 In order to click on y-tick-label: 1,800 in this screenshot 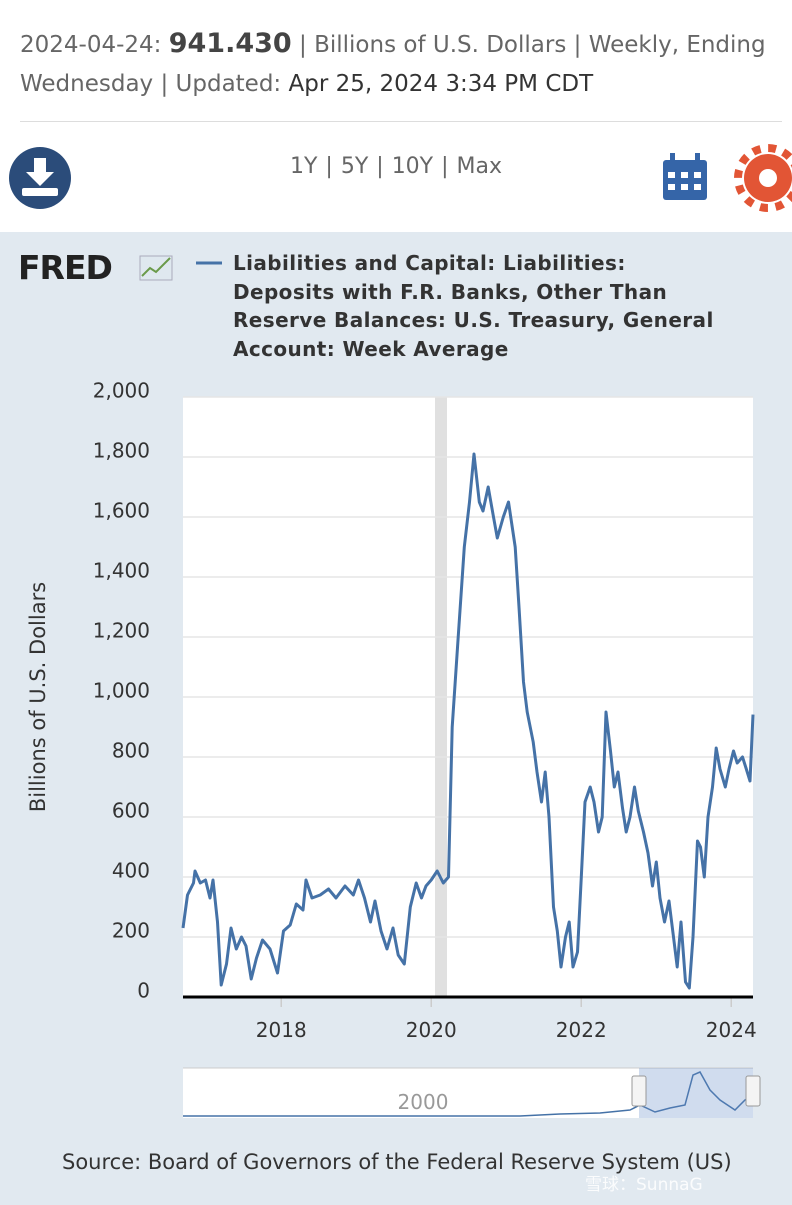, I will do `click(121, 451)`.